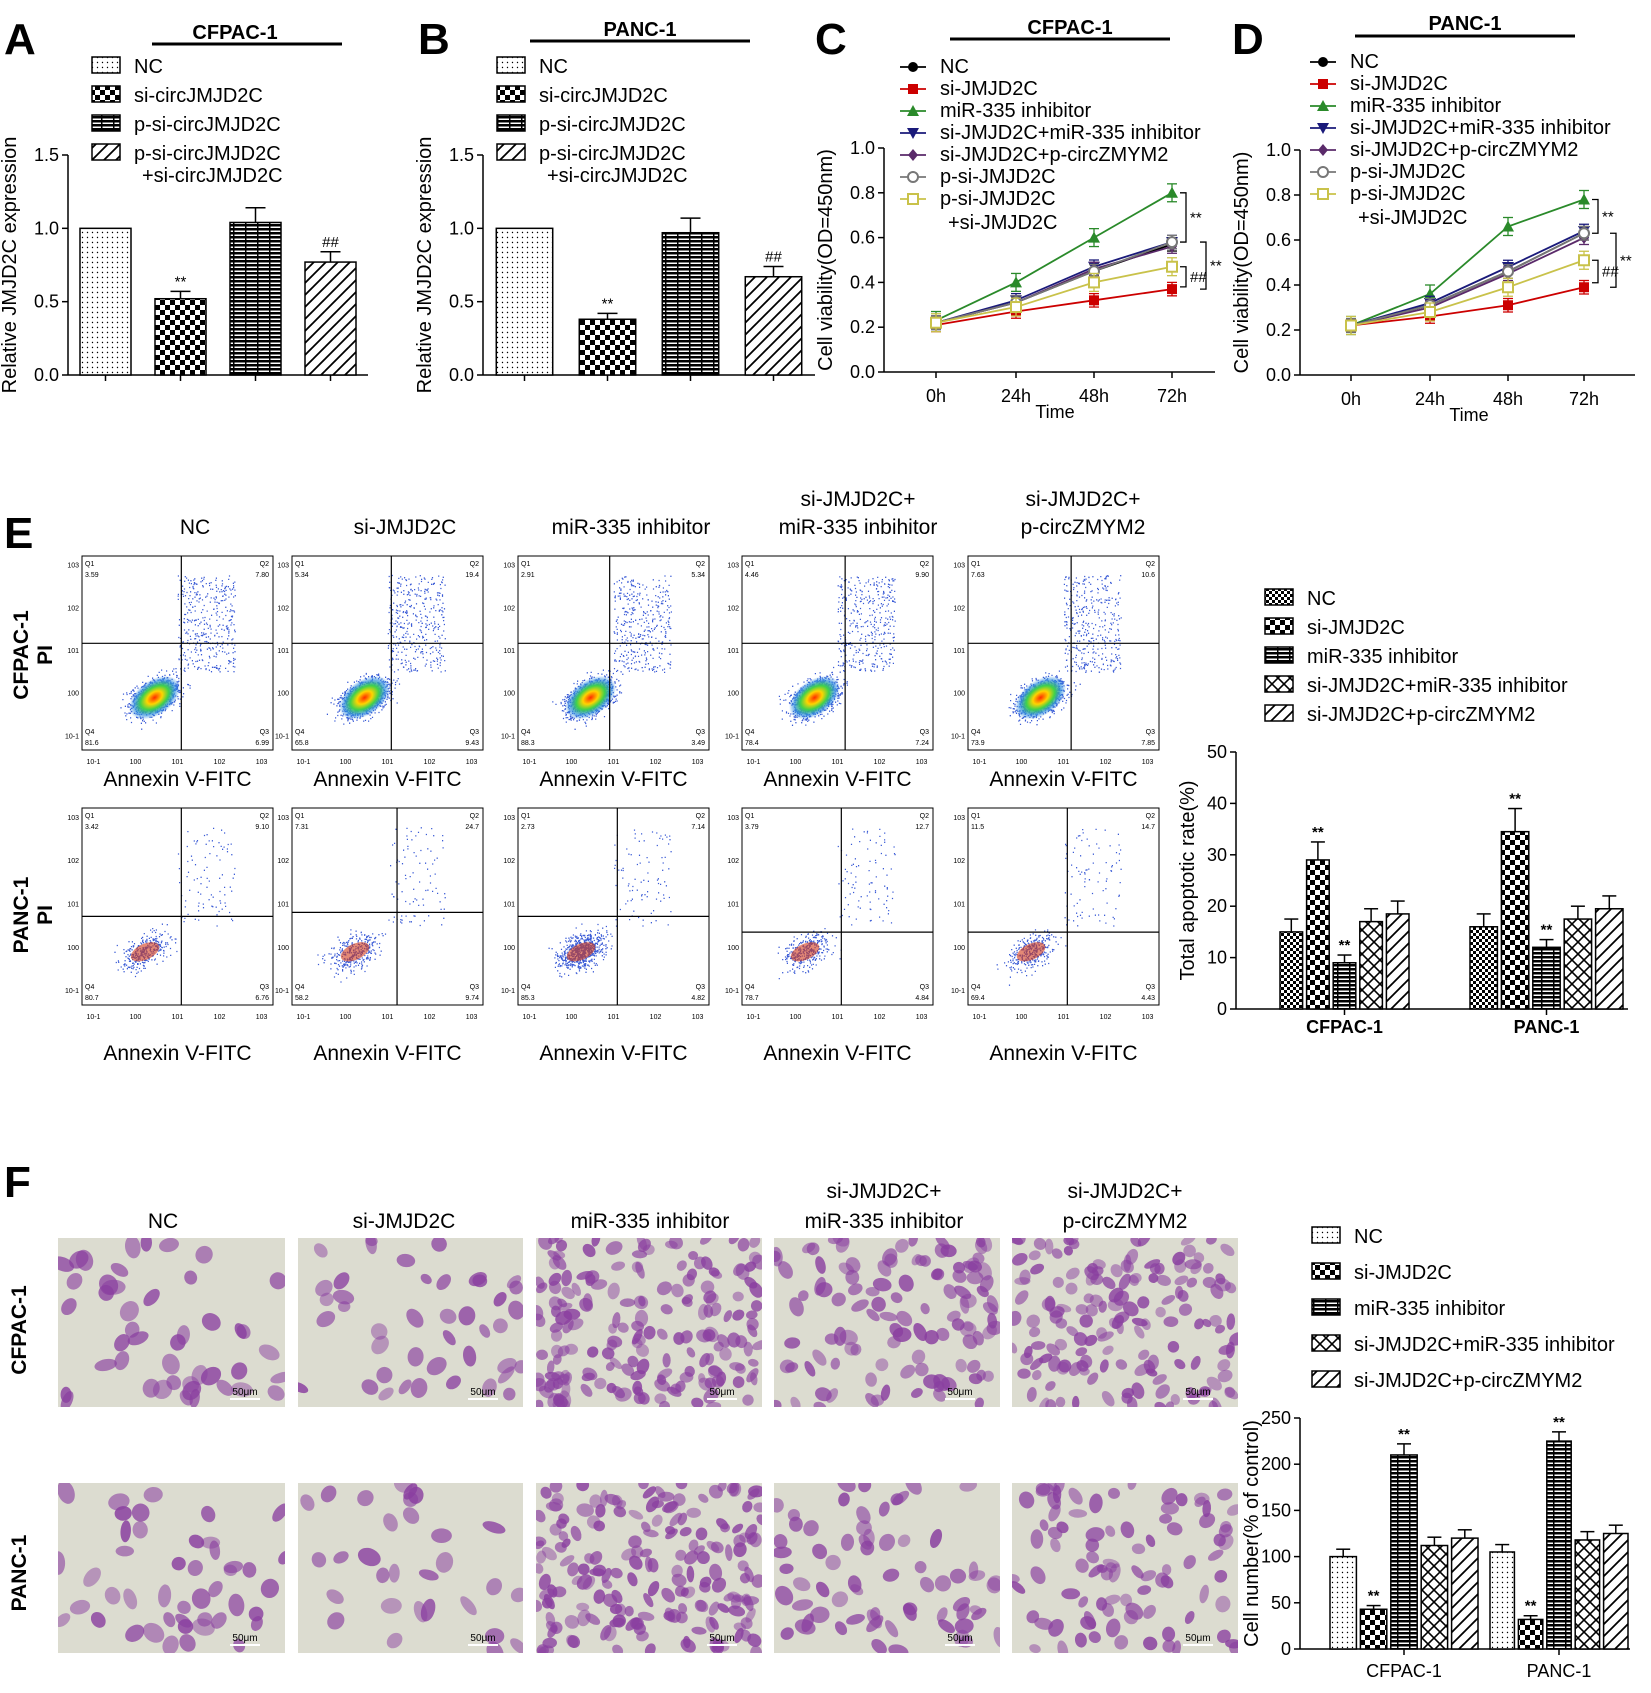  Describe the element at coordinates (1054, 155) in the screenshot. I see `legend-label: si-JMJD2C+p-circZMYM2` at that location.